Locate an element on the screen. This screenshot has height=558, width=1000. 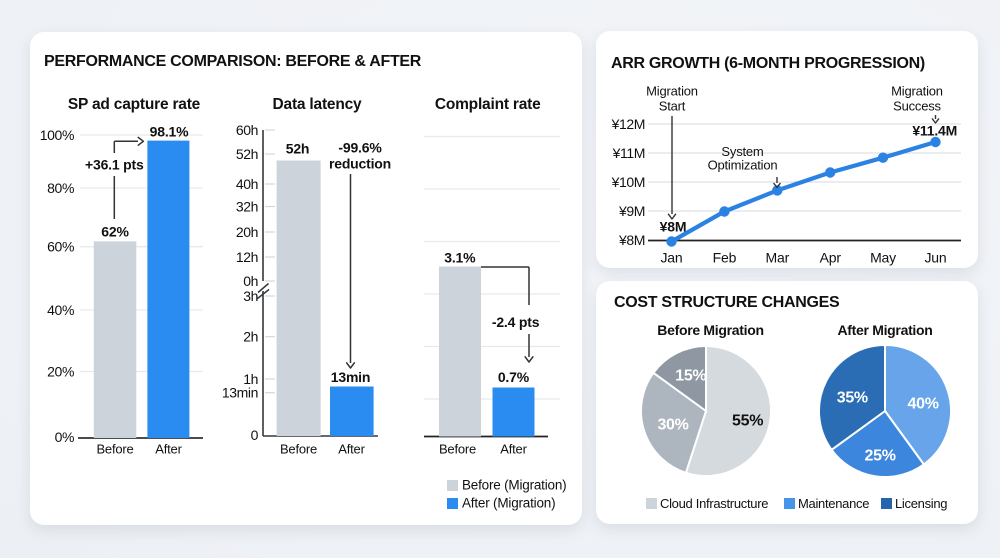
svg-text: 25% is located at coordinates (880, 456).